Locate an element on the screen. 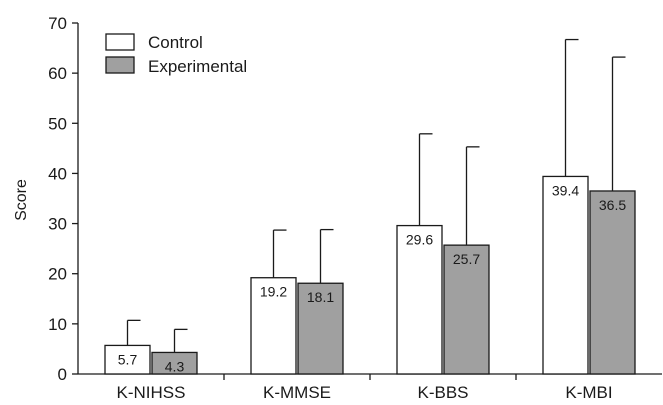 The height and width of the screenshot is (405, 663). y-tick-label: 30 is located at coordinates (57, 224).